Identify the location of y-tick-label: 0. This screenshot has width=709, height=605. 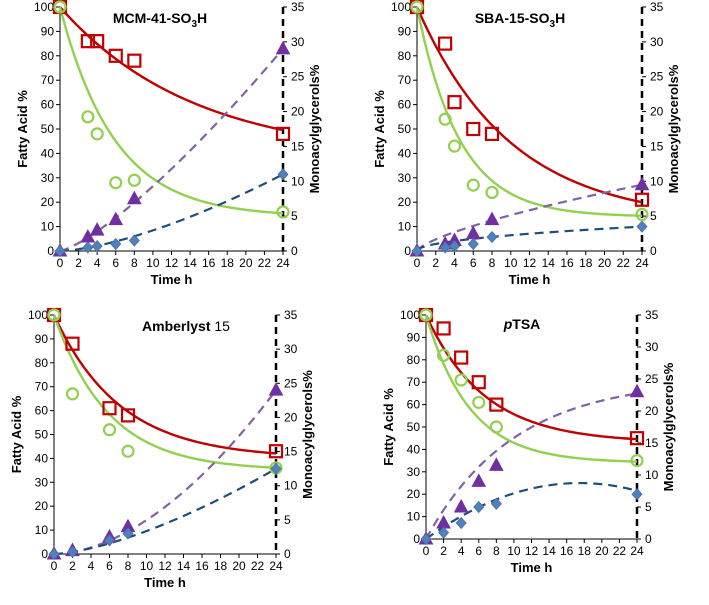
(50, 251).